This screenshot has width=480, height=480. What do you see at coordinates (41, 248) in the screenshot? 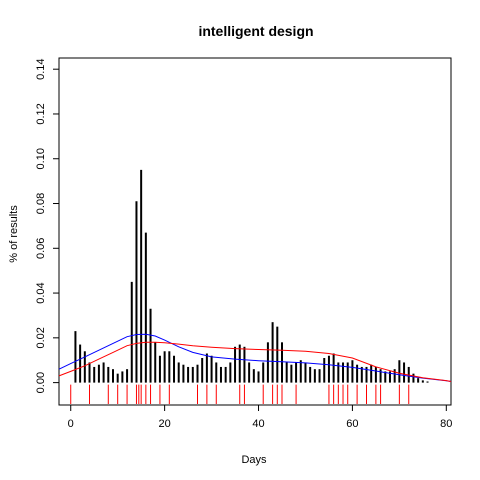
I see `y-tick-label: 0.06` at bounding box center [41, 248].